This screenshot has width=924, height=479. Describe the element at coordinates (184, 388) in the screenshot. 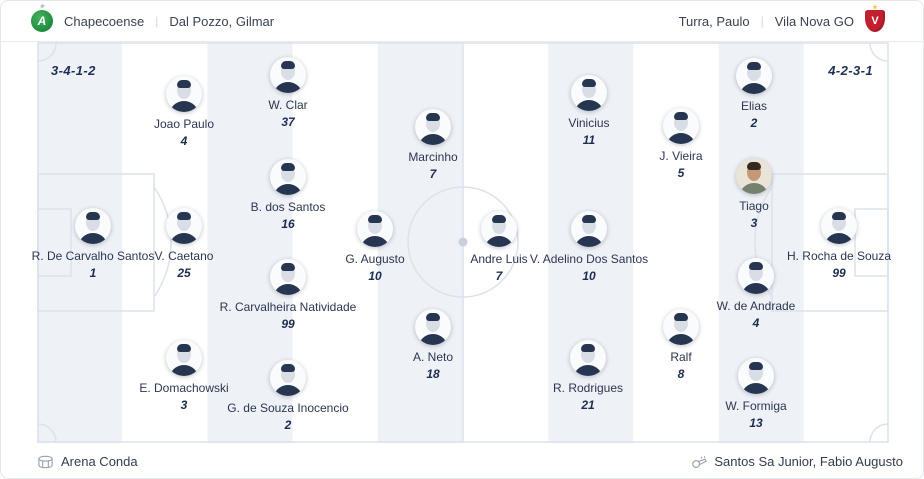

I see `player-name: E. Domachowski` at that location.